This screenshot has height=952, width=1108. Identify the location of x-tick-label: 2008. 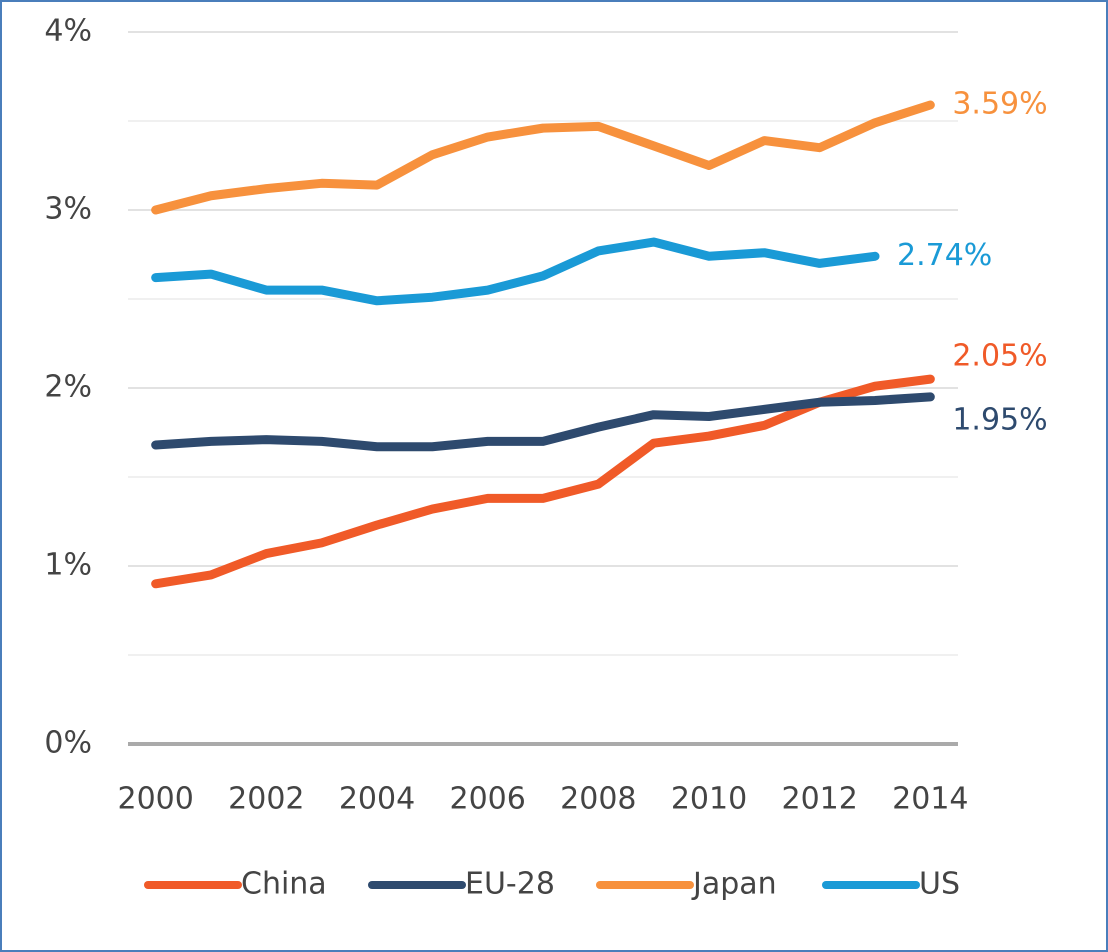
(598, 799).